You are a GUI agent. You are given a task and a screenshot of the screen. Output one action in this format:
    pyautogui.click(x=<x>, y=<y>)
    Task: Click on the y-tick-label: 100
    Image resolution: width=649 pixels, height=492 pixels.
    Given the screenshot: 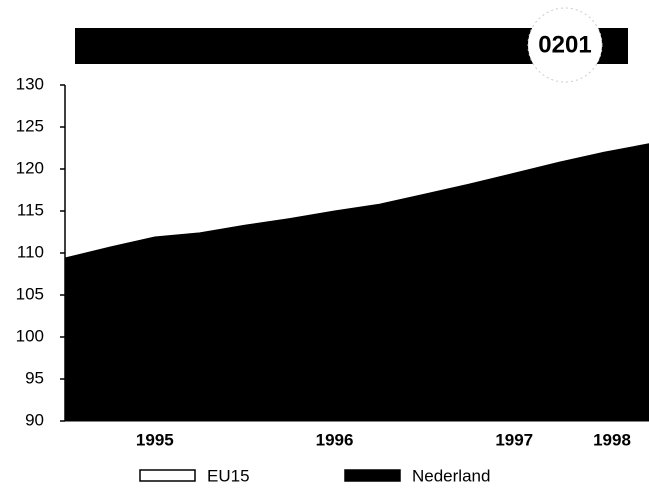 What is the action you would take?
    pyautogui.click(x=30, y=335)
    